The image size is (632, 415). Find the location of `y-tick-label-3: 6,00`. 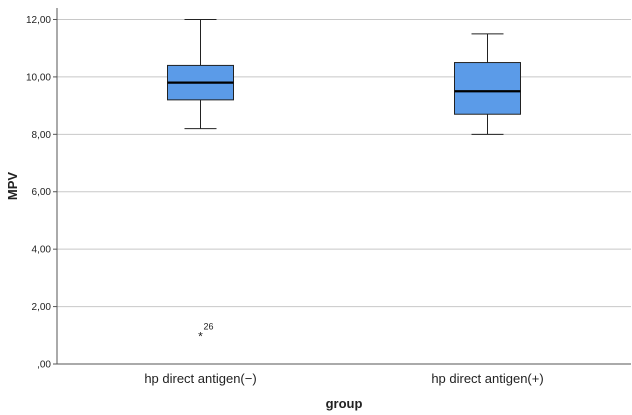

y-tick-label-3: 6,00 is located at coordinates (42, 192).